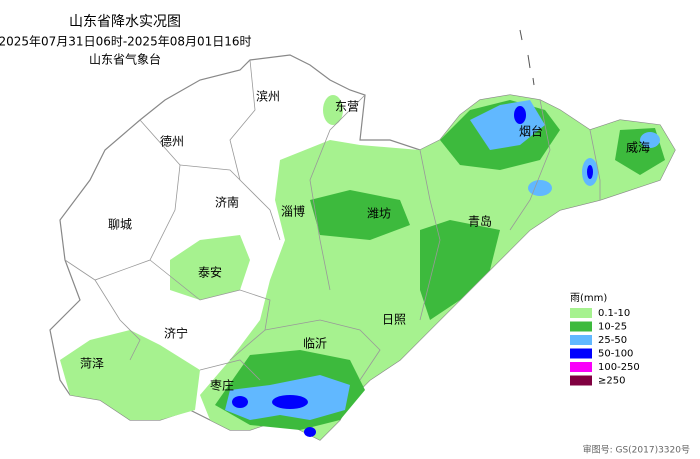 The height and width of the screenshot is (459, 700). What do you see at coordinates (614, 313) in the screenshot?
I see `legend-label: 0.1-10` at bounding box center [614, 313].